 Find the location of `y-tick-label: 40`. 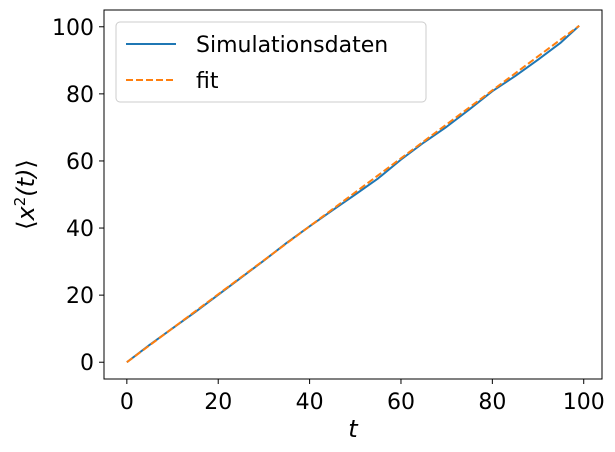

y-tick-label: 40 is located at coordinates (80, 229).